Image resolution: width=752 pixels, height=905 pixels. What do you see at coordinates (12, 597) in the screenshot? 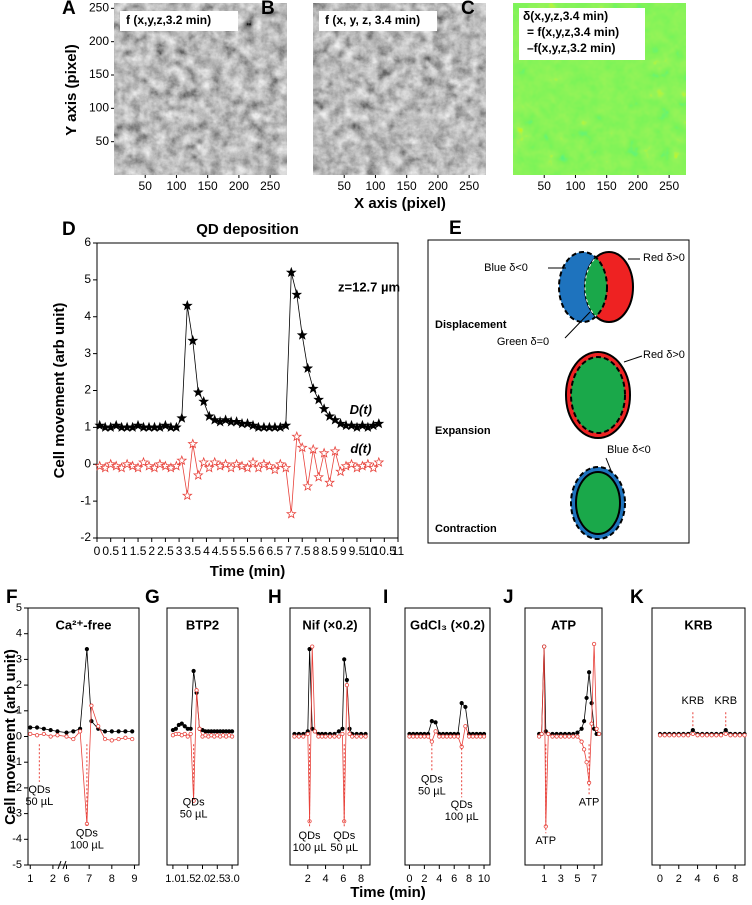
I see `panel-letter: F` at bounding box center [12, 597].